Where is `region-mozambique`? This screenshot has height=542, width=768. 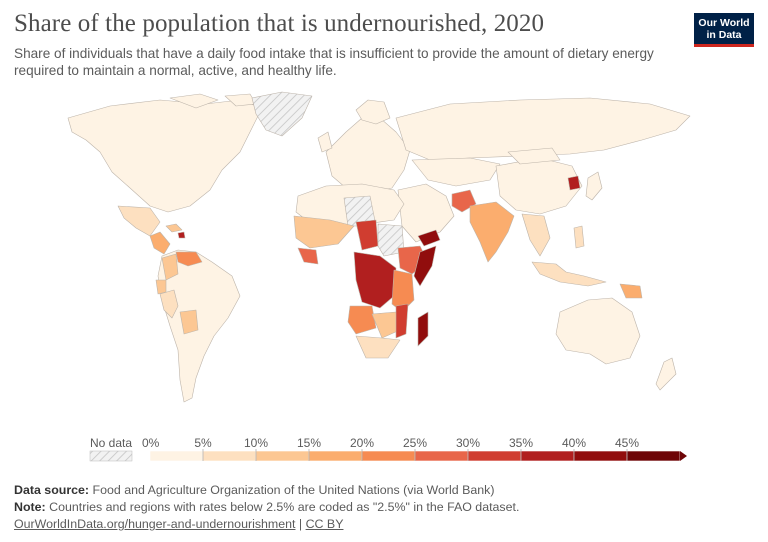 region-mozambique is located at coordinates (402, 321).